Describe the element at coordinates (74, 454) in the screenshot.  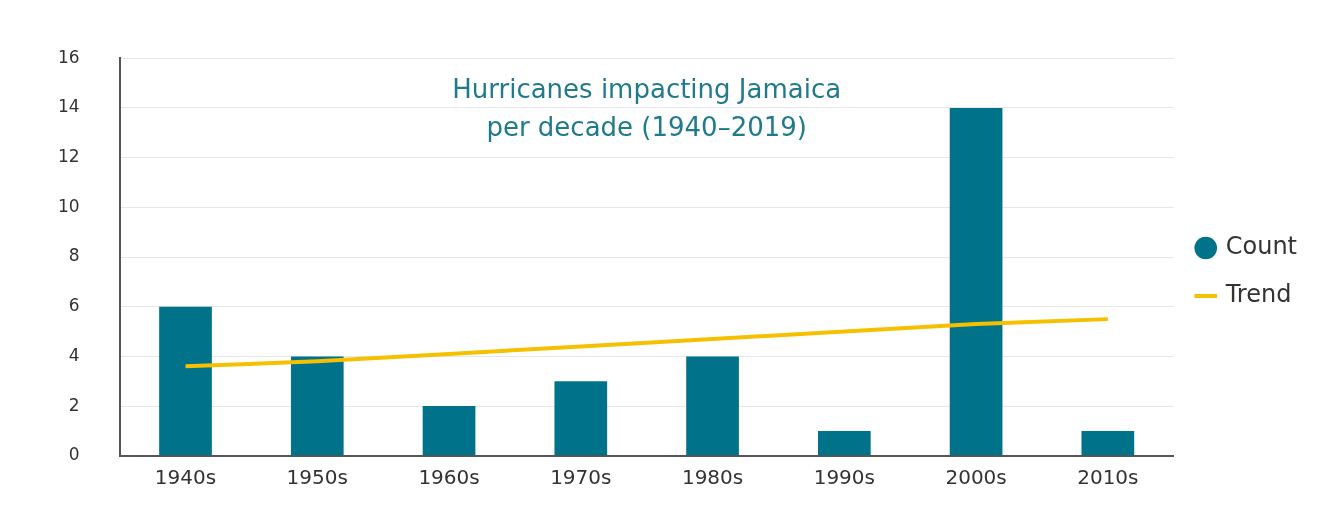
I see `y-tick-label: 0` at that location.